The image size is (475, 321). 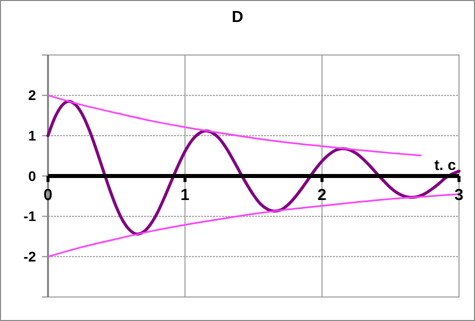 I want to click on y-tick-label: 2, so click(x=32, y=95).